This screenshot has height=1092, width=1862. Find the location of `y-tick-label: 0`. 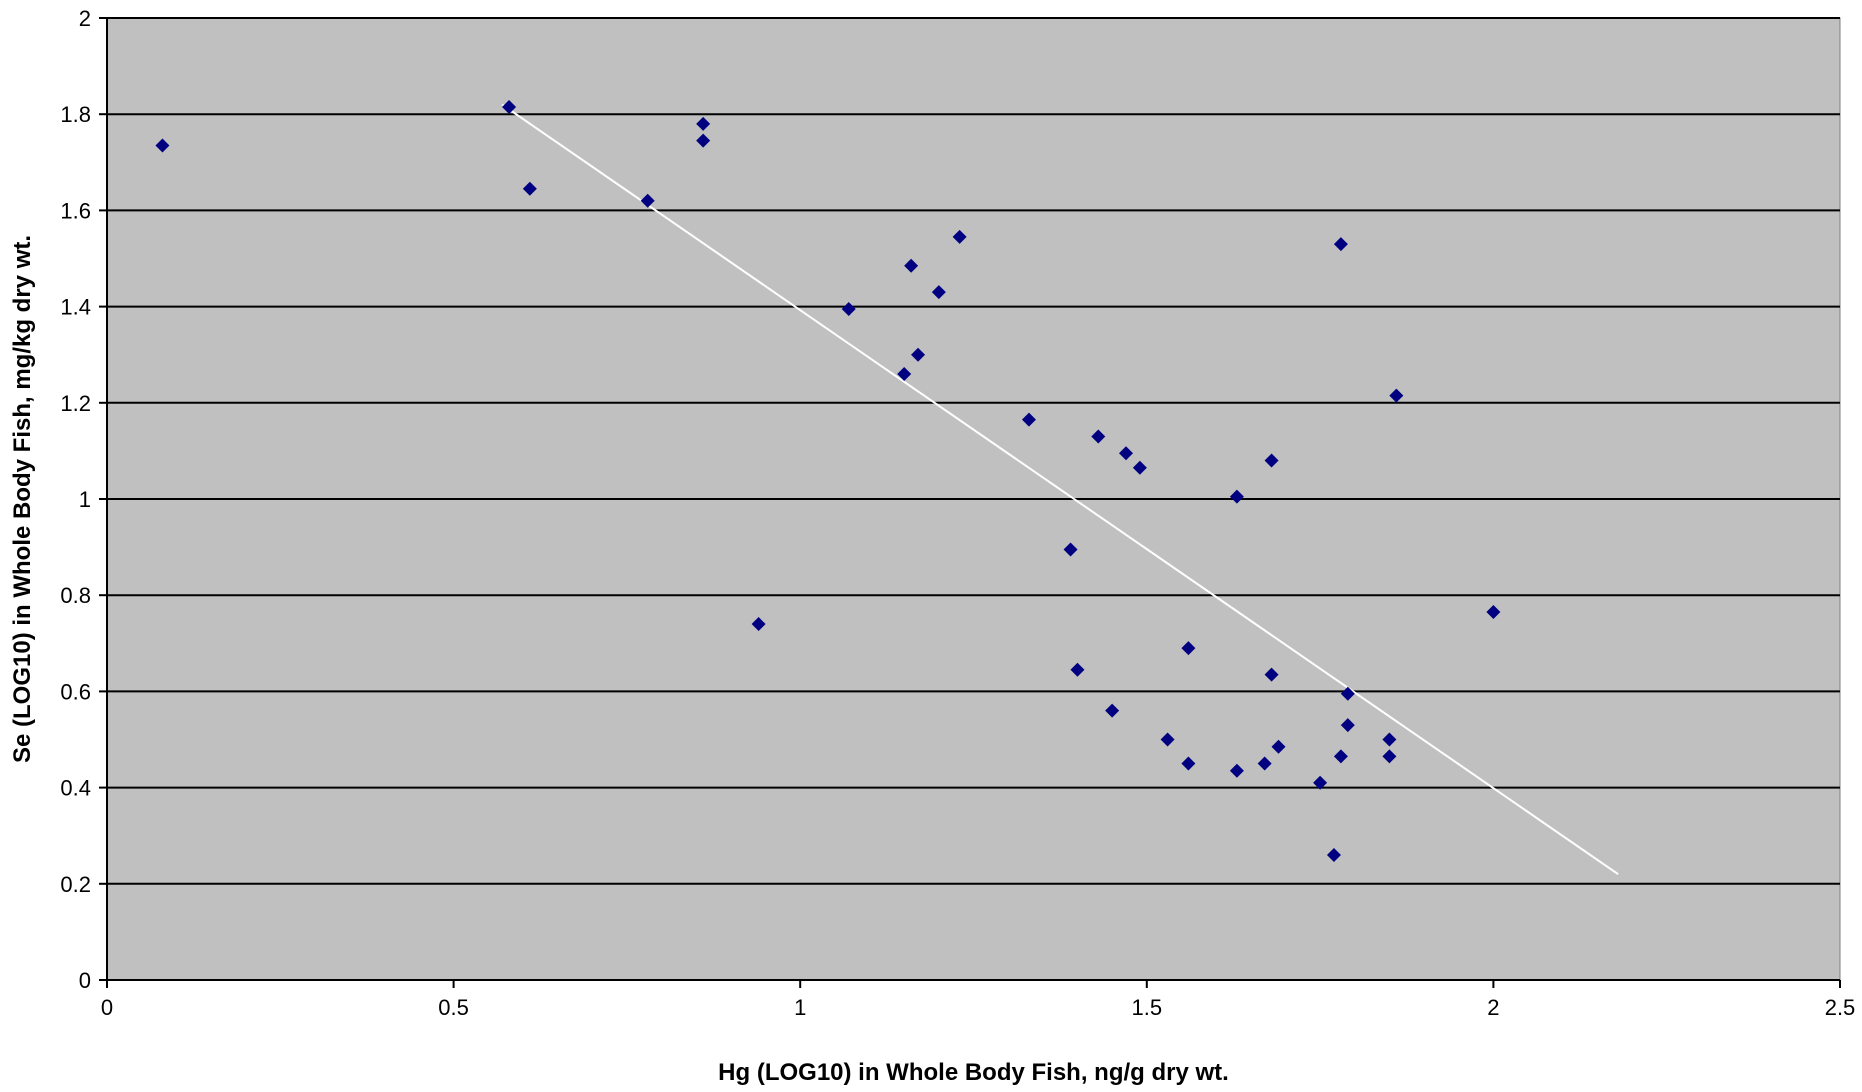

y-tick-label: 0 is located at coordinates (85, 980).